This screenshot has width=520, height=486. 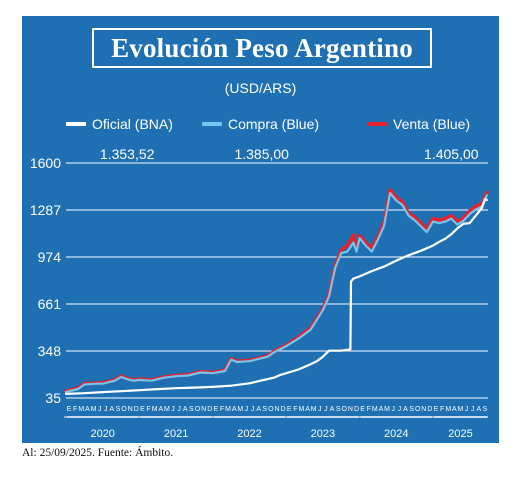 What do you see at coordinates (249, 434) in the screenshot?
I see `year-label-2022: 2022` at bounding box center [249, 434].